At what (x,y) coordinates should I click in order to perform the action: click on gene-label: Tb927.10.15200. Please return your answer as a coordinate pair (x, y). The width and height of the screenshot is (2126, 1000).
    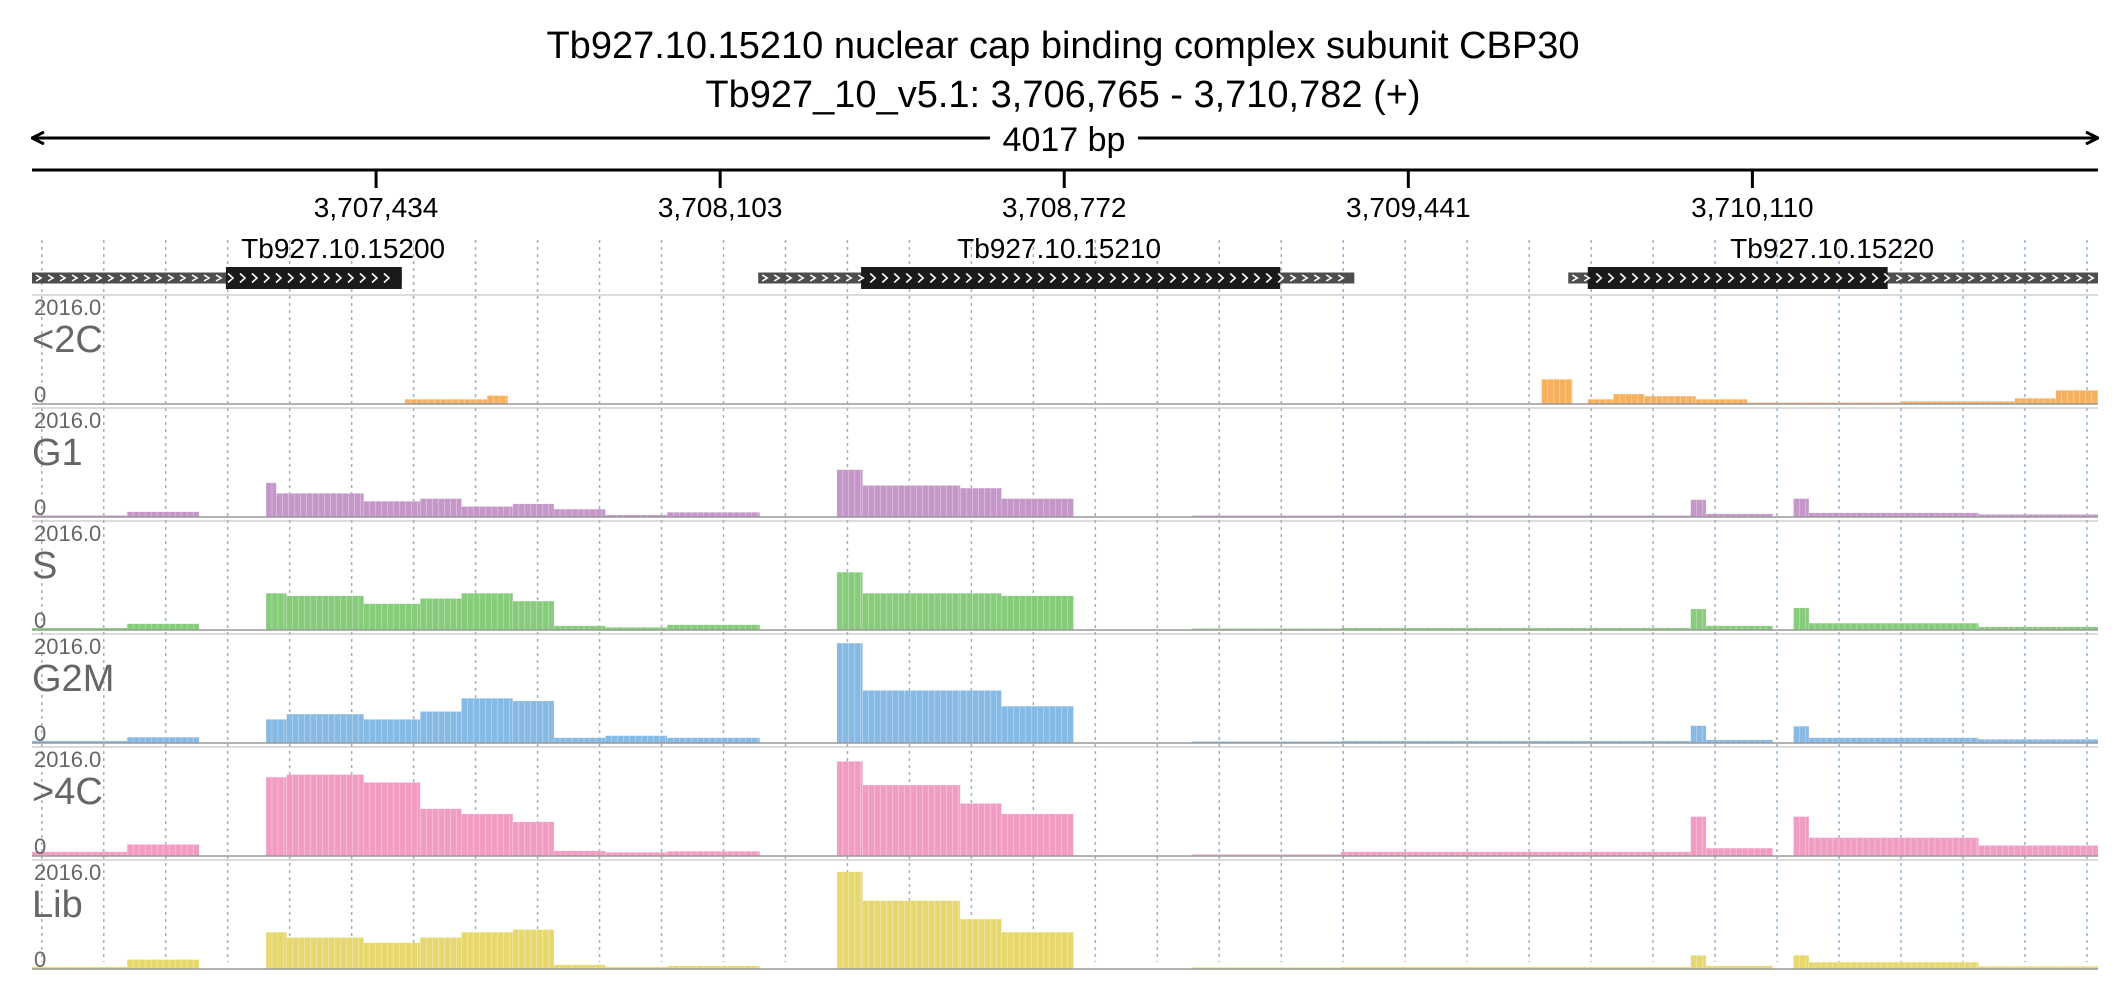
    Looking at the image, I should click on (343, 248).